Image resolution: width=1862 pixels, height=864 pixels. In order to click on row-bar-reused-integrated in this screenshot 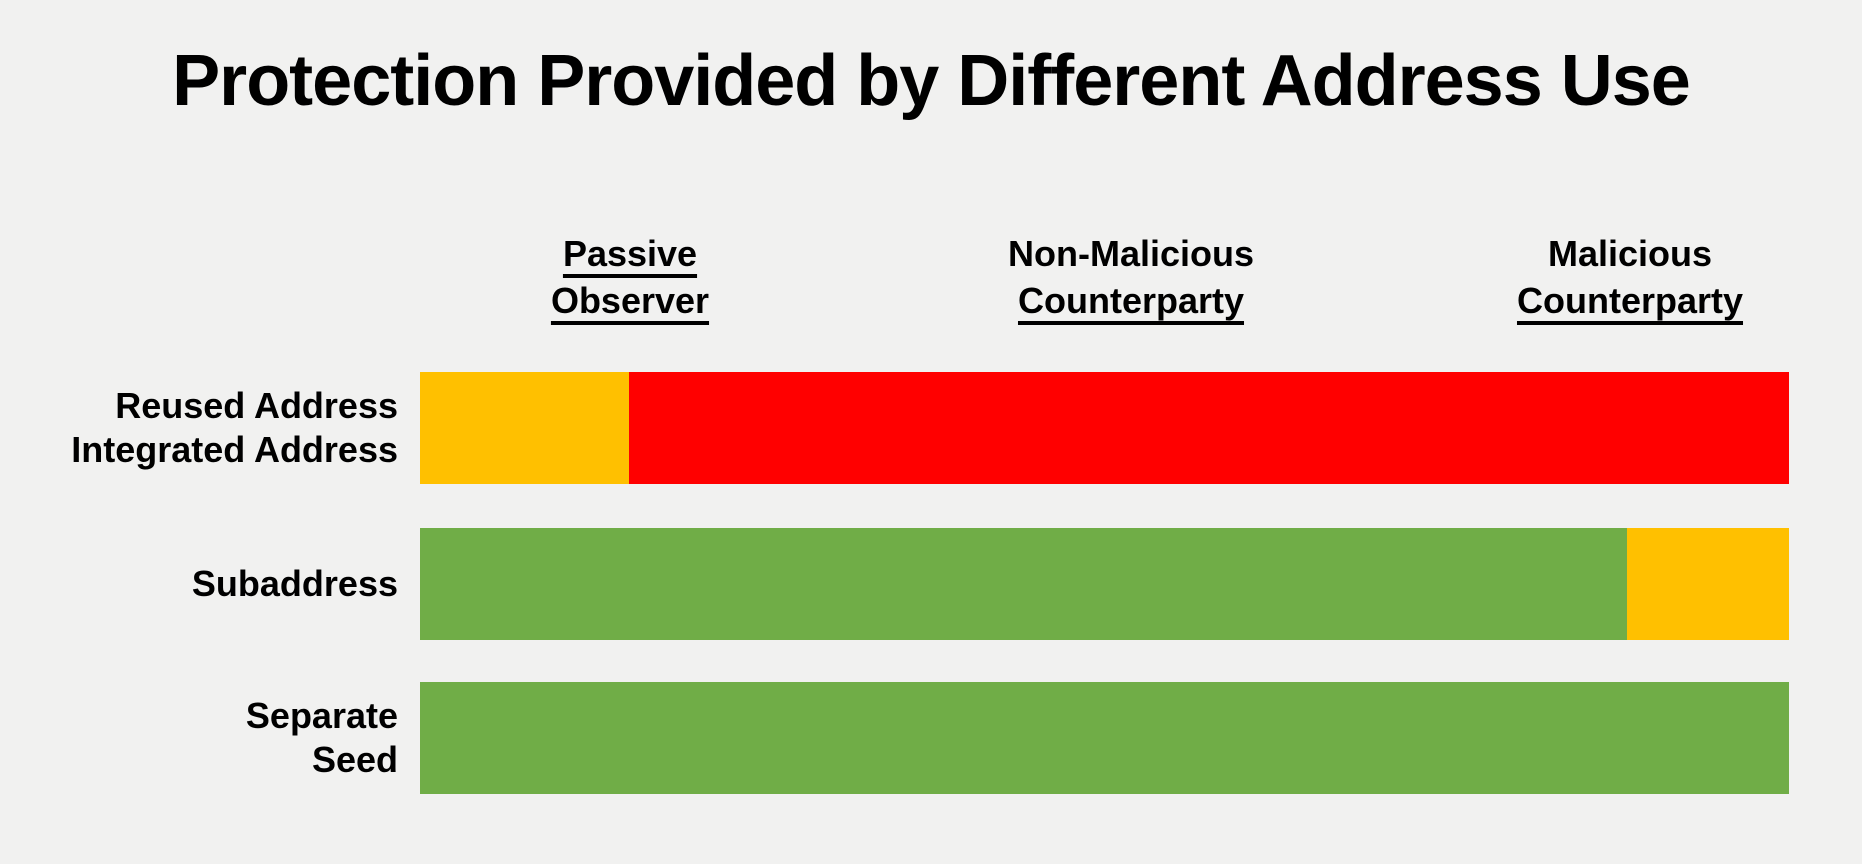, I will do `click(1104, 428)`.